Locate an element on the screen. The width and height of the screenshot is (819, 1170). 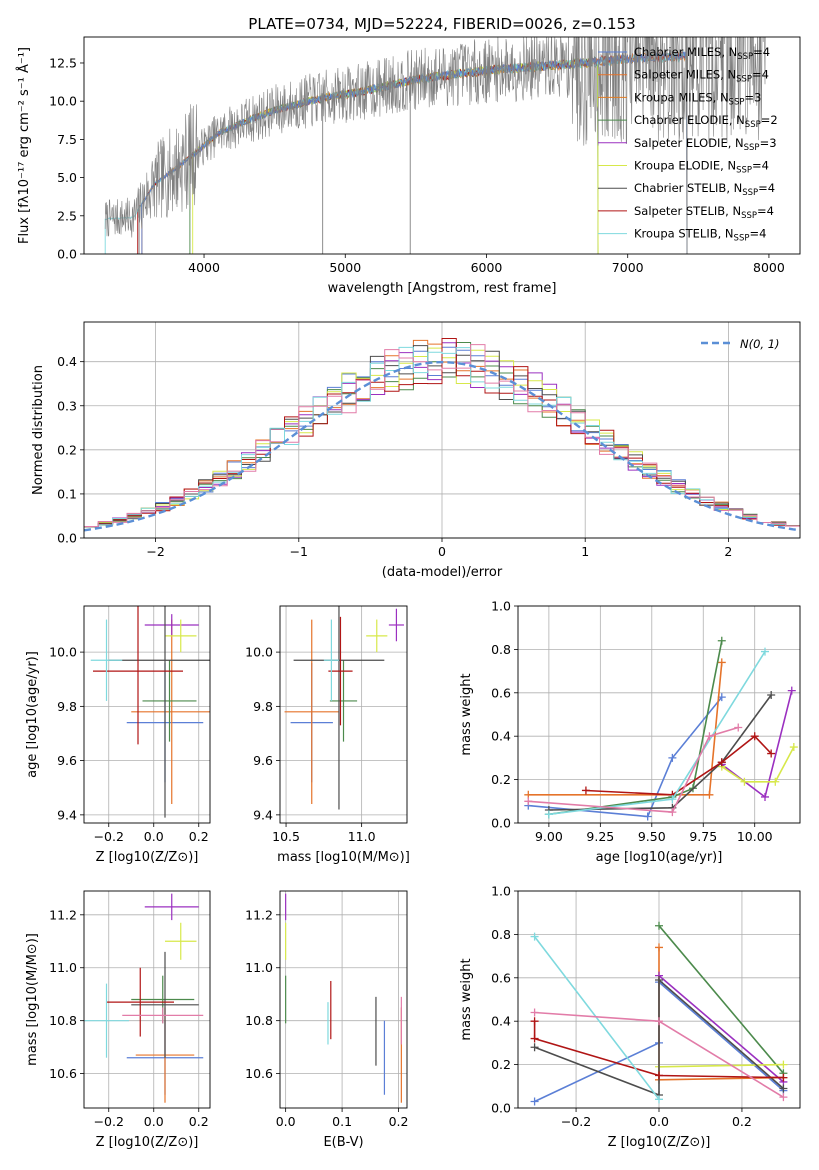
x-tick-label: 9.00 is located at coordinates (549, 836).